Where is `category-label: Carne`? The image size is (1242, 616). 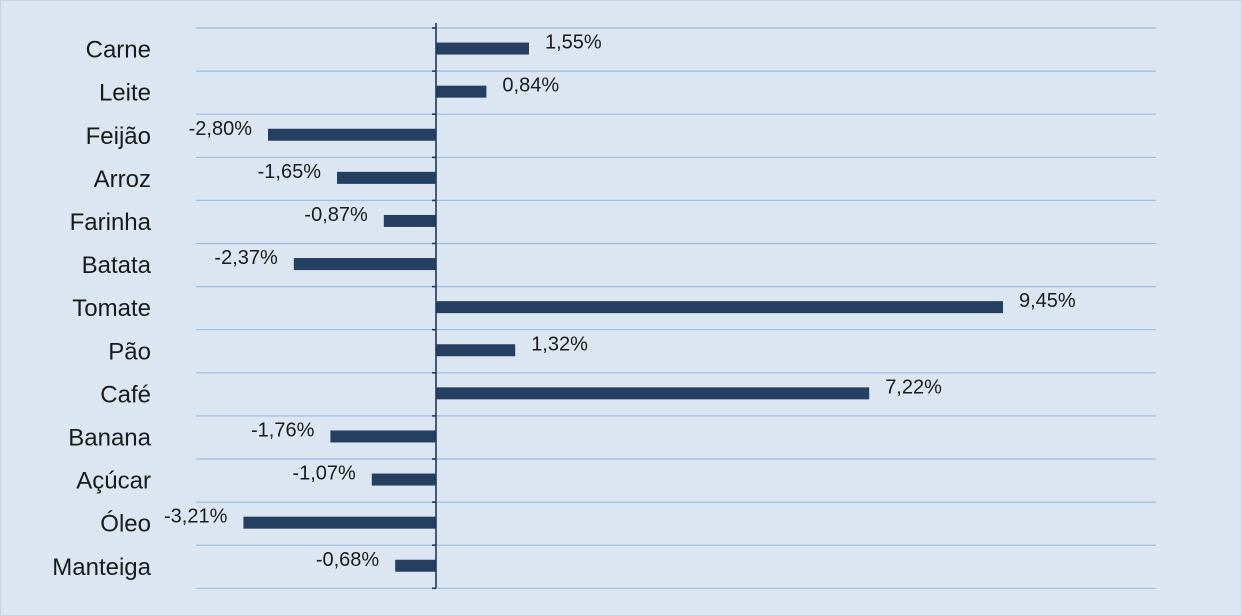
category-label: Carne is located at coordinates (118, 50).